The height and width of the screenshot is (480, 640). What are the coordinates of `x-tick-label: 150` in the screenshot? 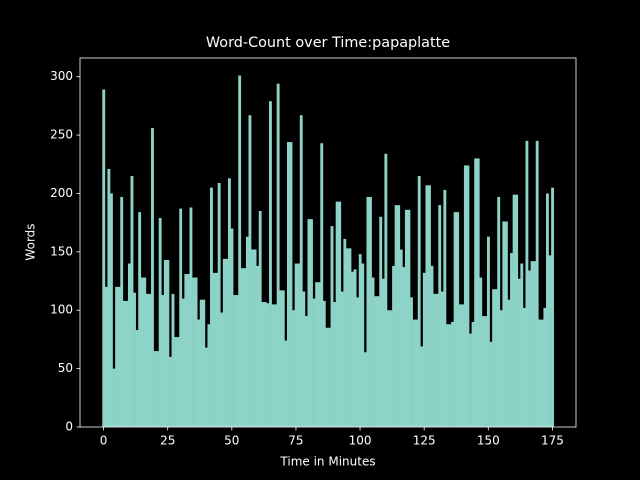 It's located at (488, 441).